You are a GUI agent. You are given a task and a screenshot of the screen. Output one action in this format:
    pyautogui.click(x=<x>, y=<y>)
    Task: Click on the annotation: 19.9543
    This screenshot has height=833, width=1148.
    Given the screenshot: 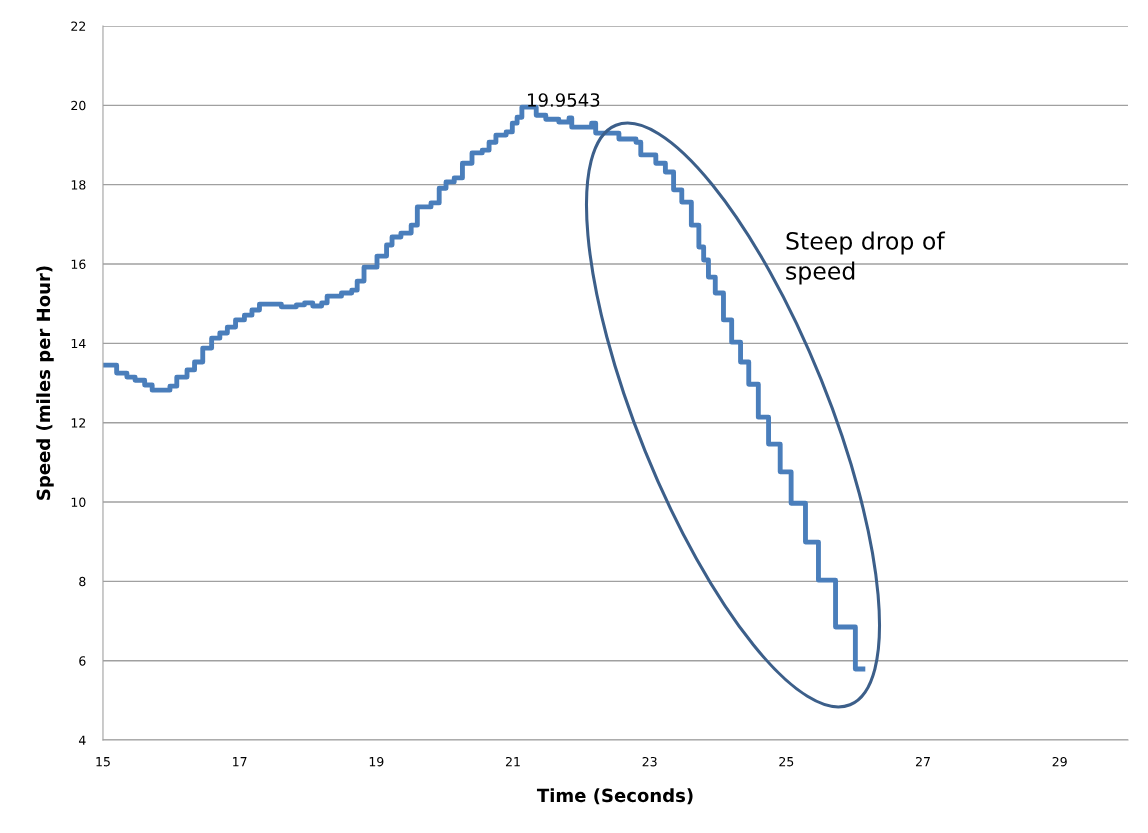 What is the action you would take?
    pyautogui.click(x=564, y=100)
    